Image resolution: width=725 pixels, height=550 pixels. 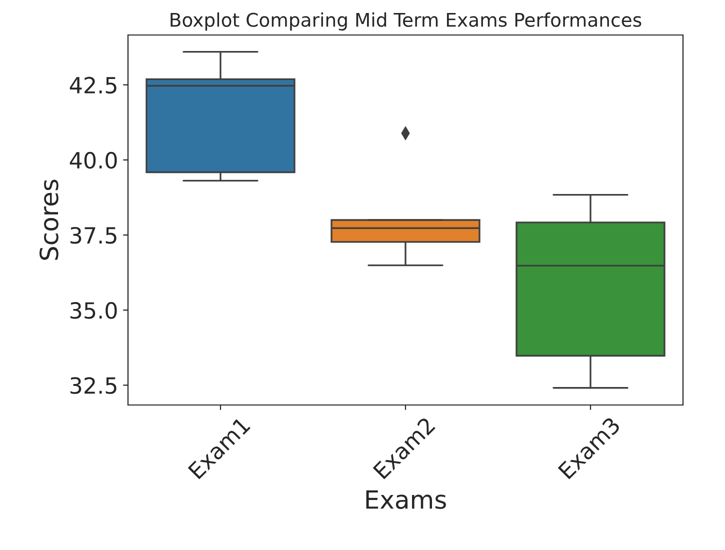 What do you see at coordinates (48, 220) in the screenshot?
I see `y-axis-title: Scores` at bounding box center [48, 220].